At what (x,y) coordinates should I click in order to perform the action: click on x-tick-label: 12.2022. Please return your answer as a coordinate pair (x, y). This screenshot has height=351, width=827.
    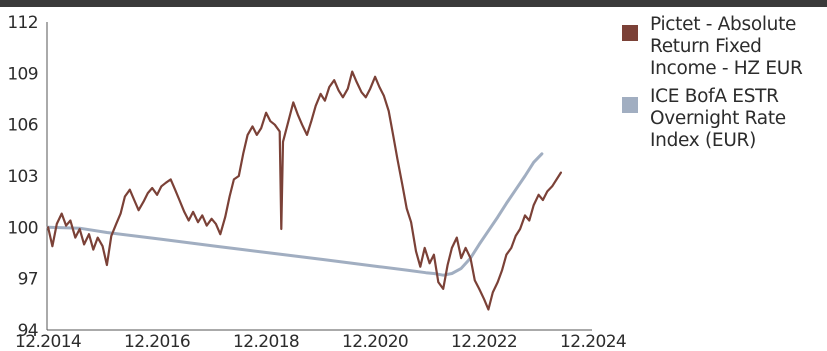
    Looking at the image, I should click on (484, 341).